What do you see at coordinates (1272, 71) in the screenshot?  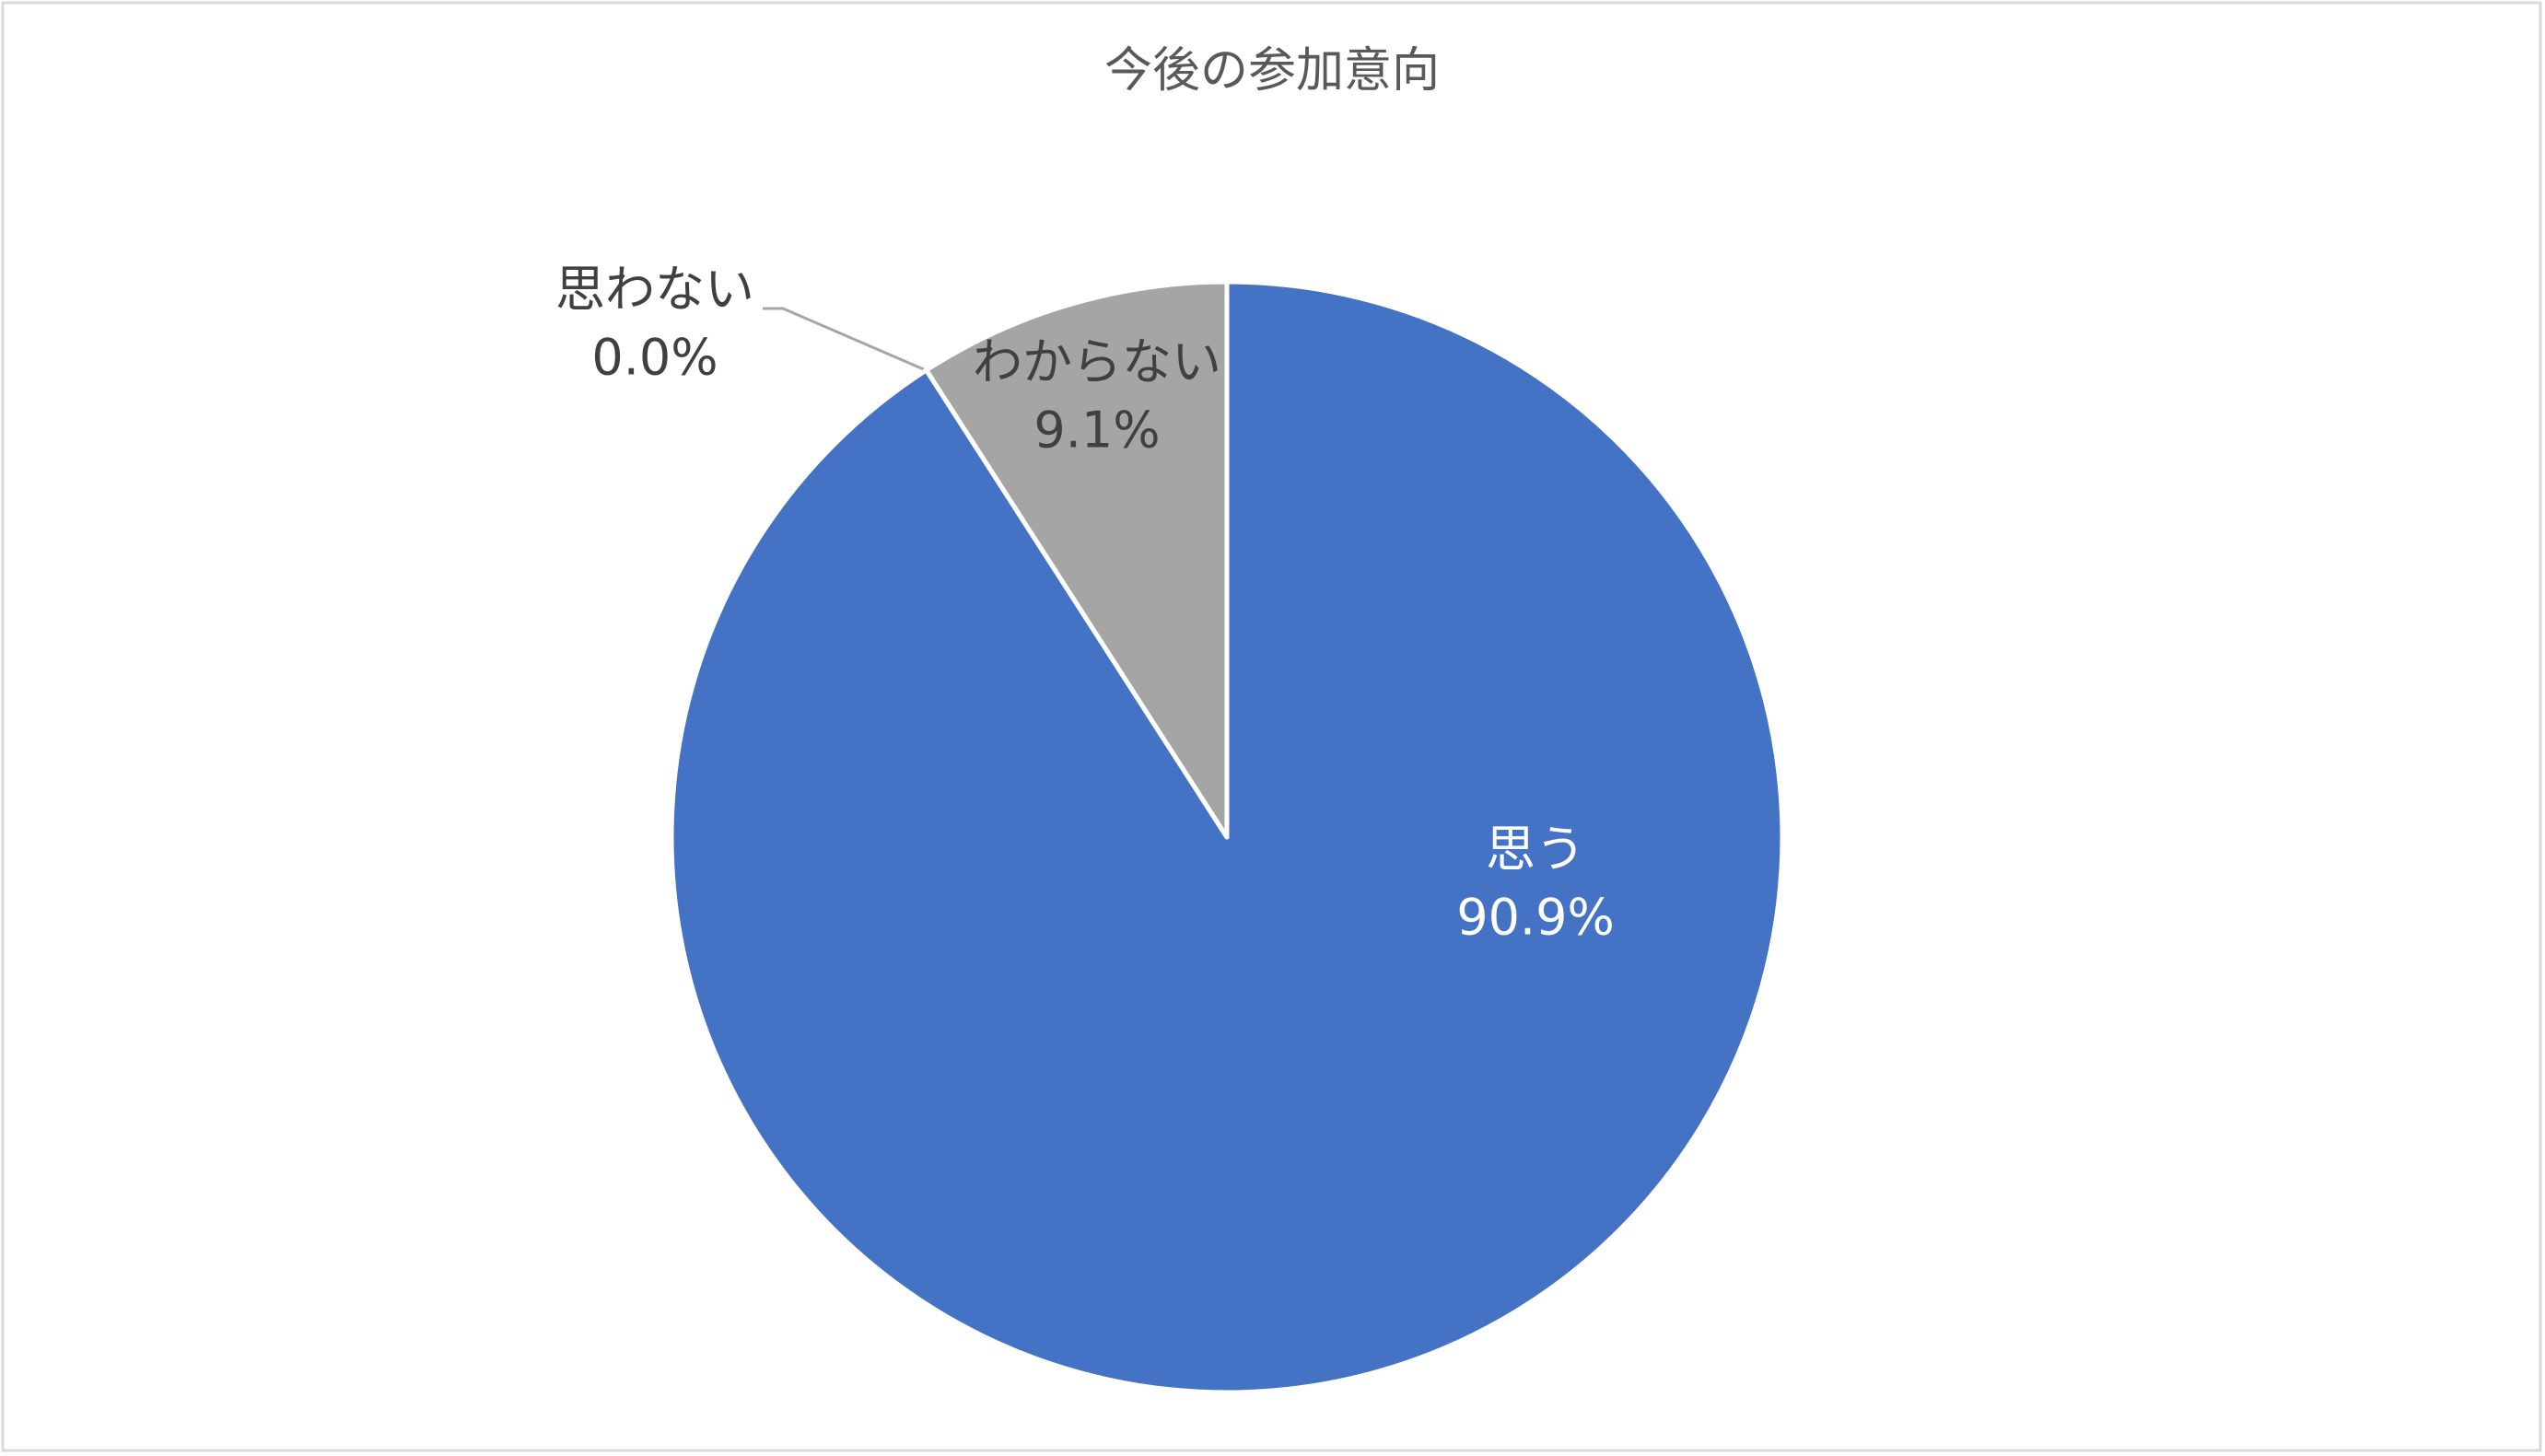 I see `chart-title: 今後の参加意向` at bounding box center [1272, 71].